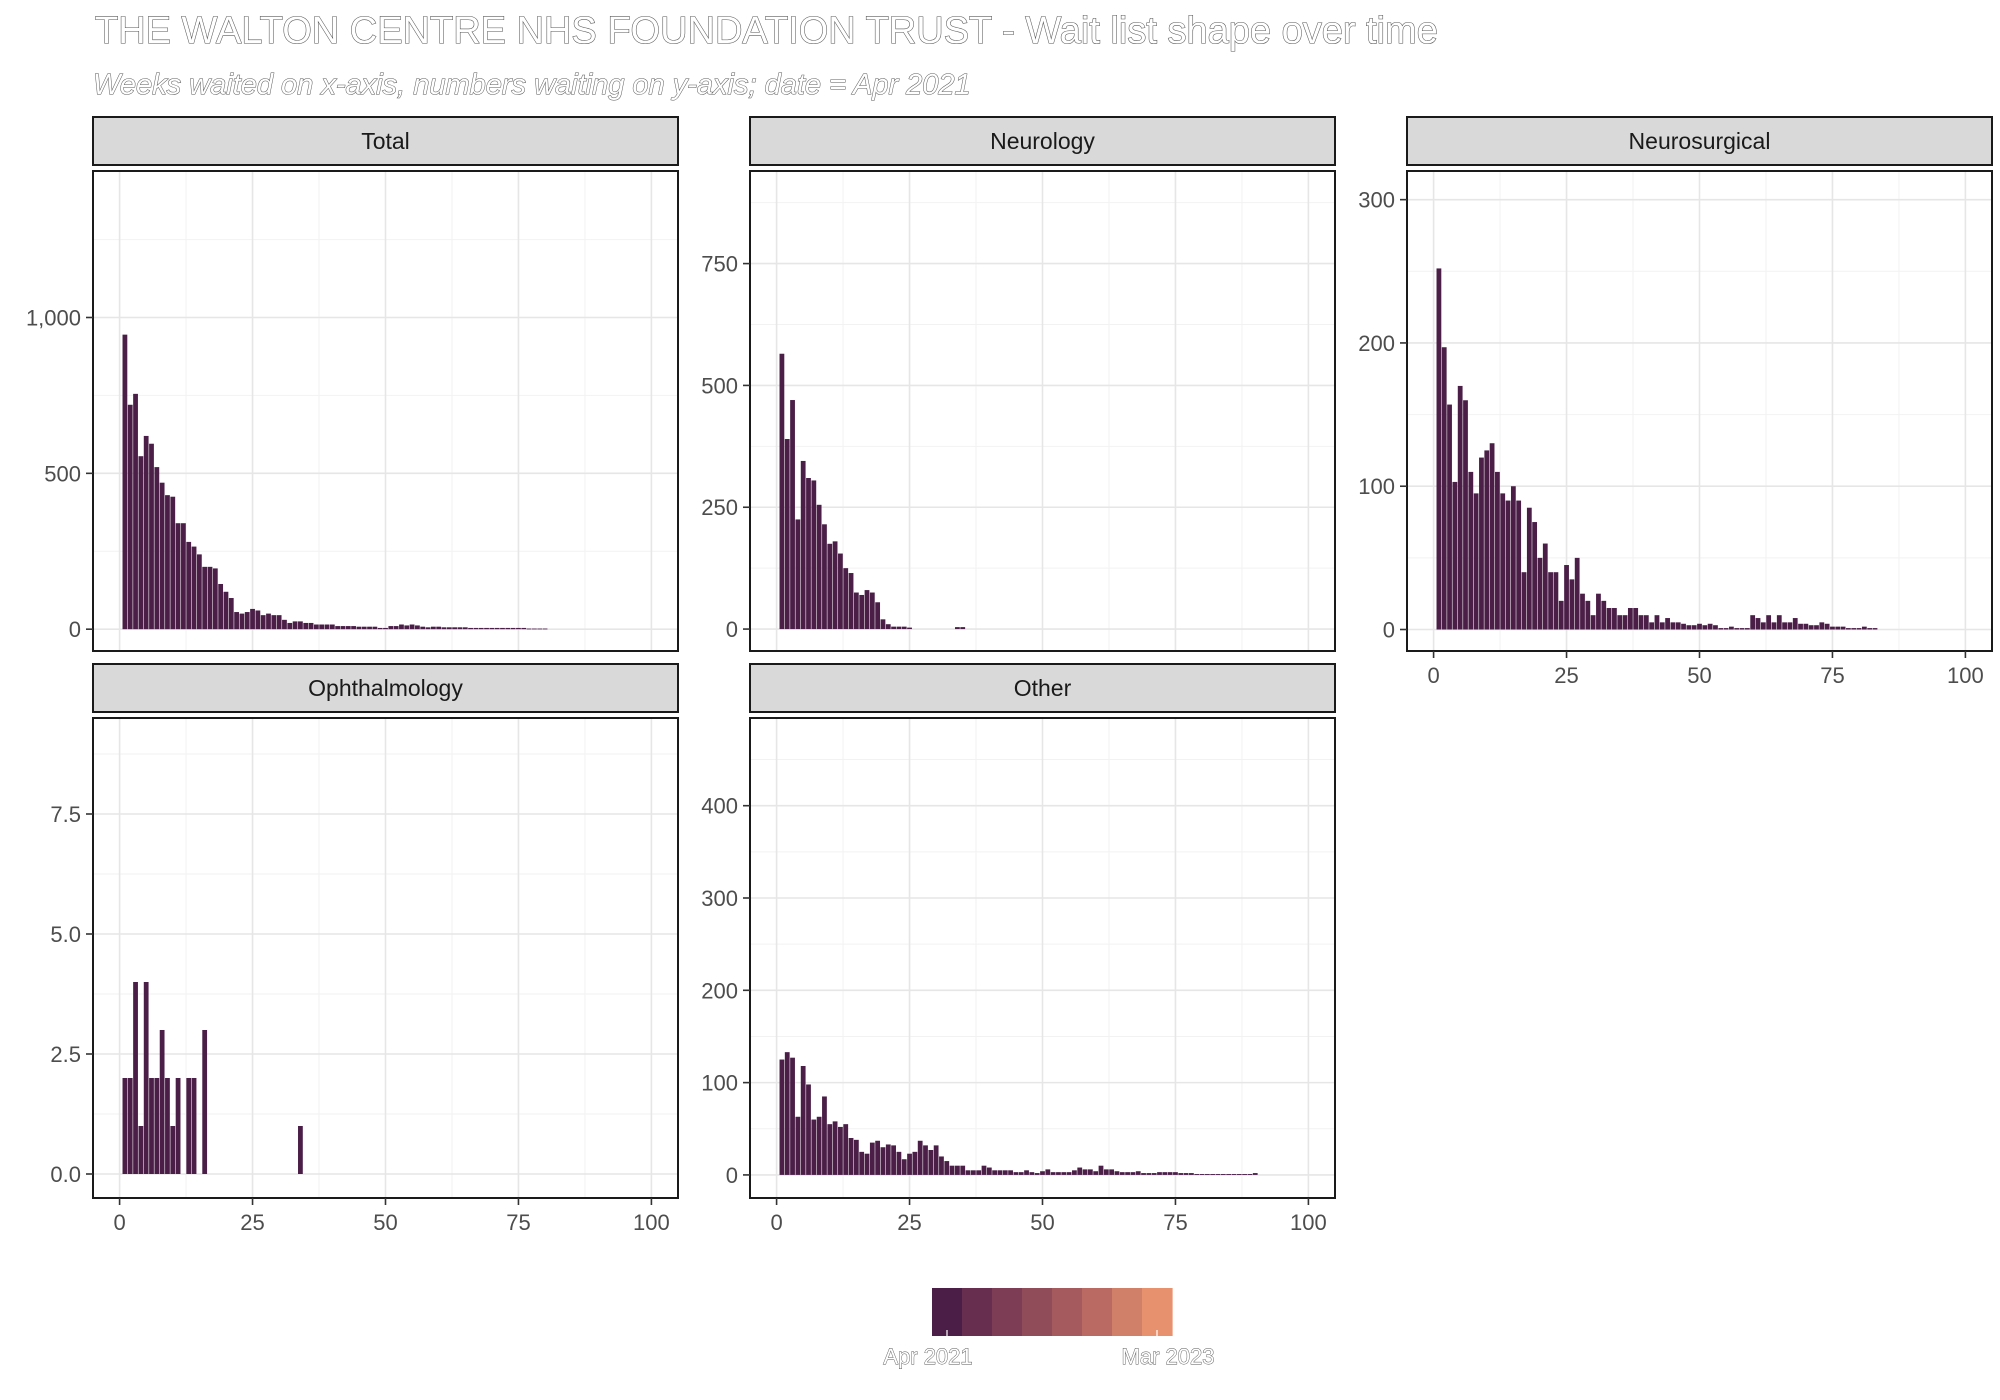 The height and width of the screenshot is (1400, 2000). Describe the element at coordinates (719, 806) in the screenshot. I see `y-tick-label: 400` at that location.